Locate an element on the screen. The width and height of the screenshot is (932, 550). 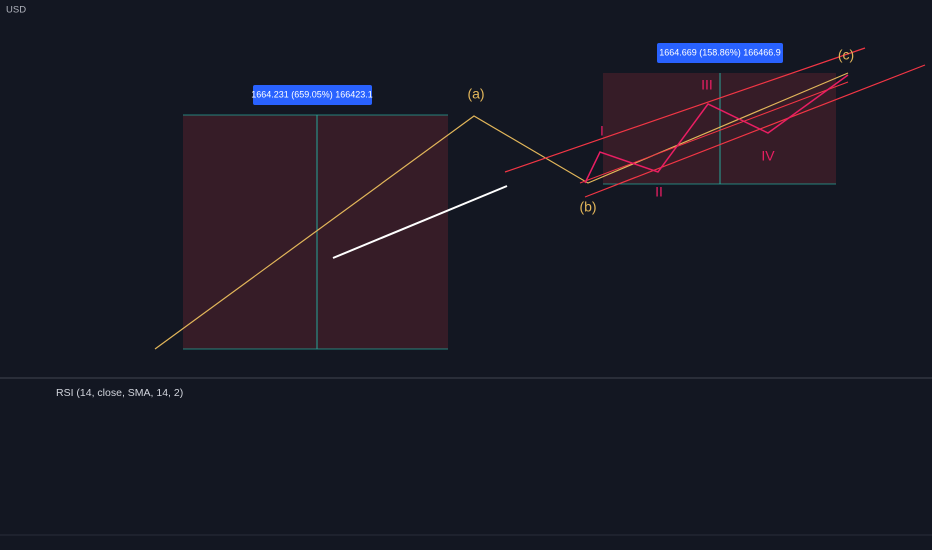
wave-label: (b) is located at coordinates (587, 207).